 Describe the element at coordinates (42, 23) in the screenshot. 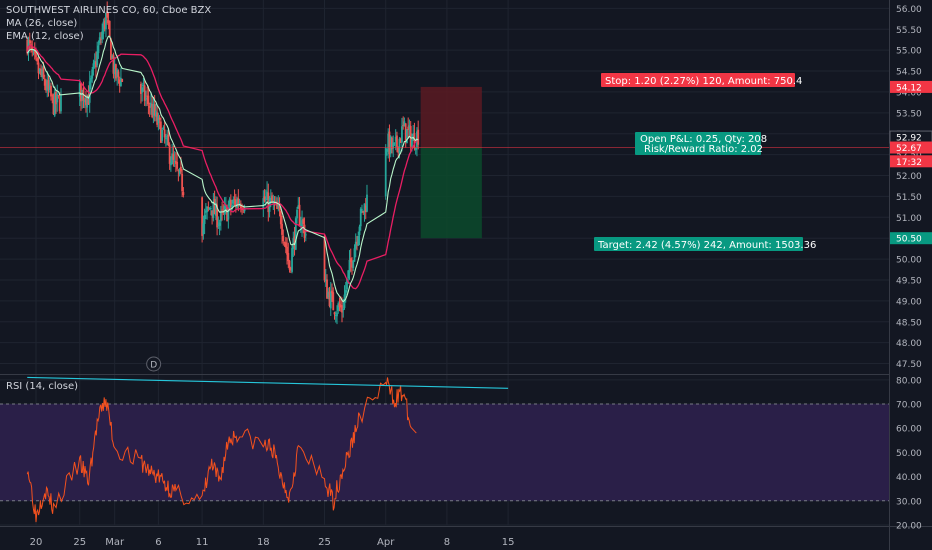

I see `ma-legend: MA (26, close)` at that location.